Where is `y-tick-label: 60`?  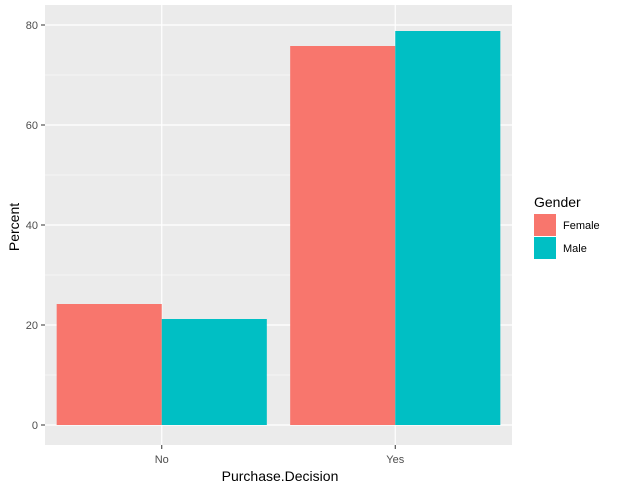 y-tick-label: 60 is located at coordinates (32, 126).